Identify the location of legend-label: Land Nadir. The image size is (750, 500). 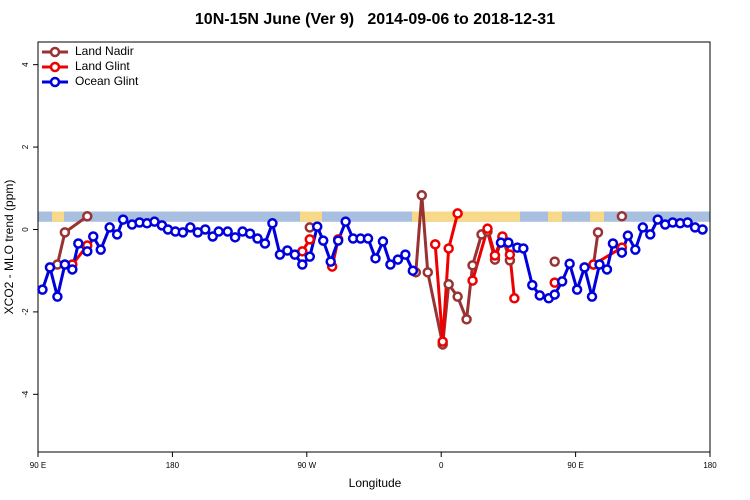
(104, 51).